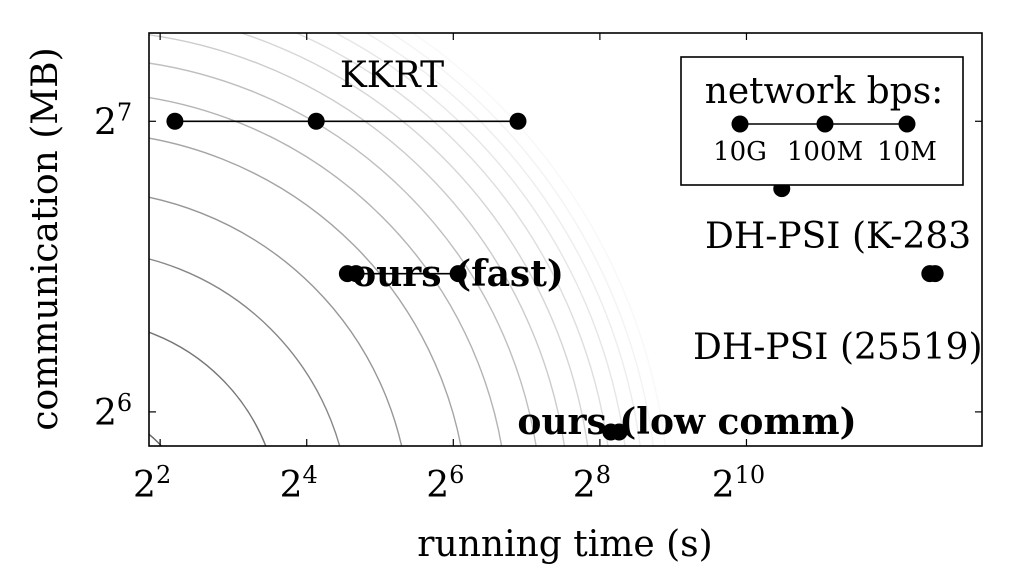 This screenshot has height=573, width=1025. Describe the element at coordinates (592, 483) in the screenshot. I see `x-tick-label: 28` at that location.